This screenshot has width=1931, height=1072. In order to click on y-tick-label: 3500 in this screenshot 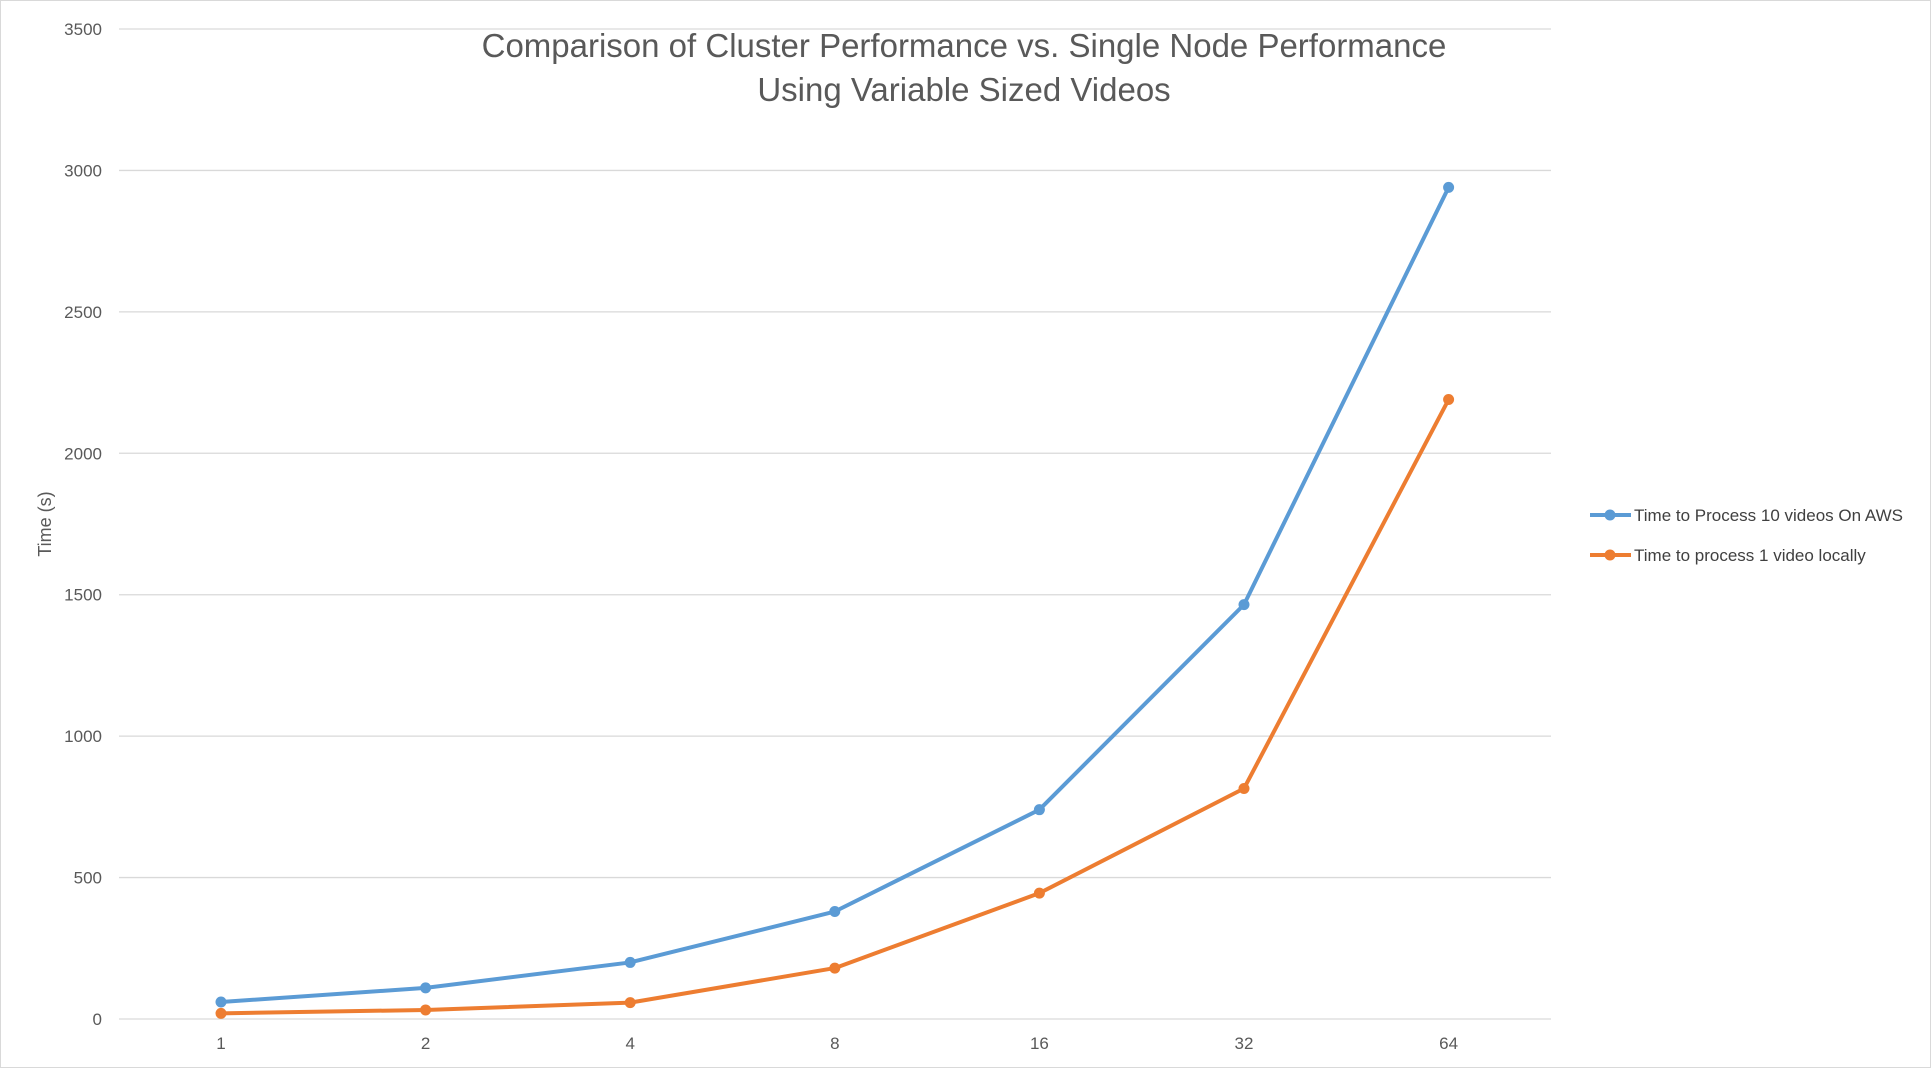, I will do `click(83, 29)`.